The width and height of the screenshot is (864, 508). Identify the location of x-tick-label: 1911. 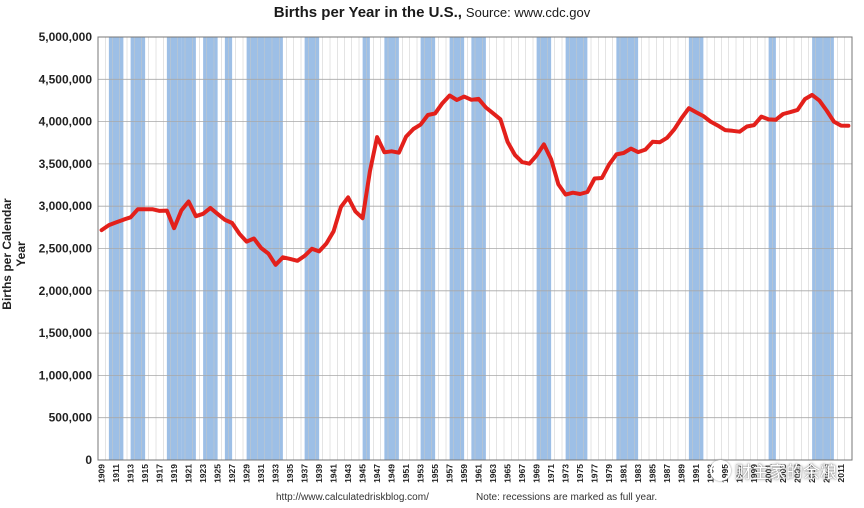
(116, 473).